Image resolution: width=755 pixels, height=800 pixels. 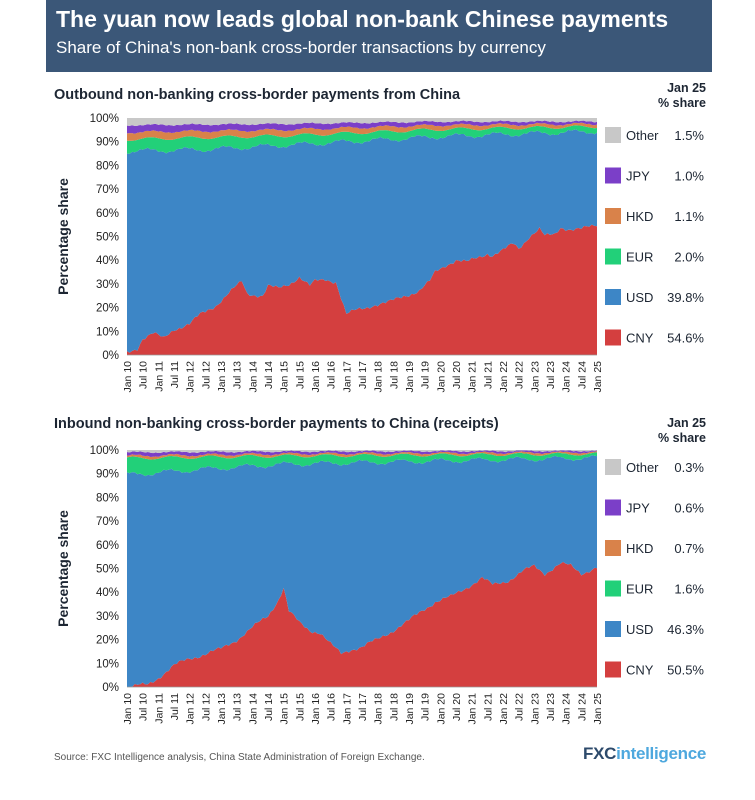 What do you see at coordinates (689, 508) in the screenshot?
I see `legend-value-jpy: 0.6%` at bounding box center [689, 508].